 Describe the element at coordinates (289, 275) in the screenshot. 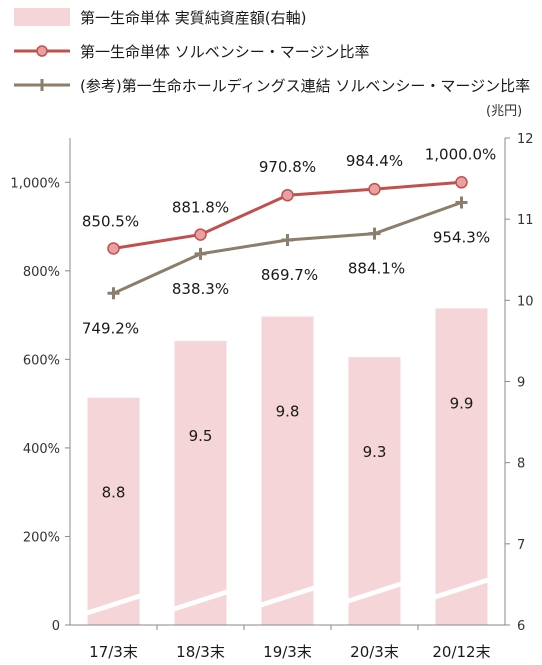

I see `series-1-label-2: 869.7%` at that location.